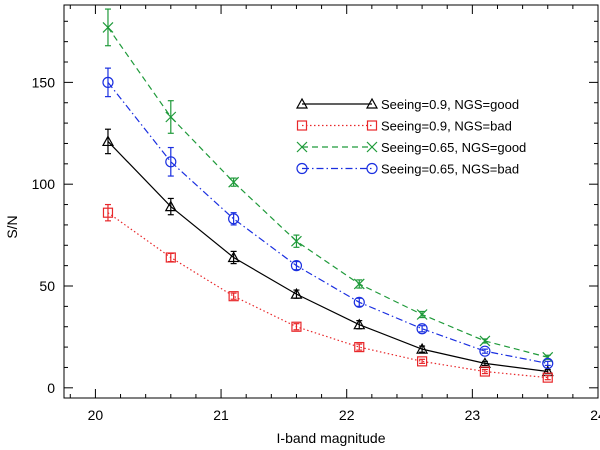  I want to click on x-tick-label: 24, so click(595, 415).